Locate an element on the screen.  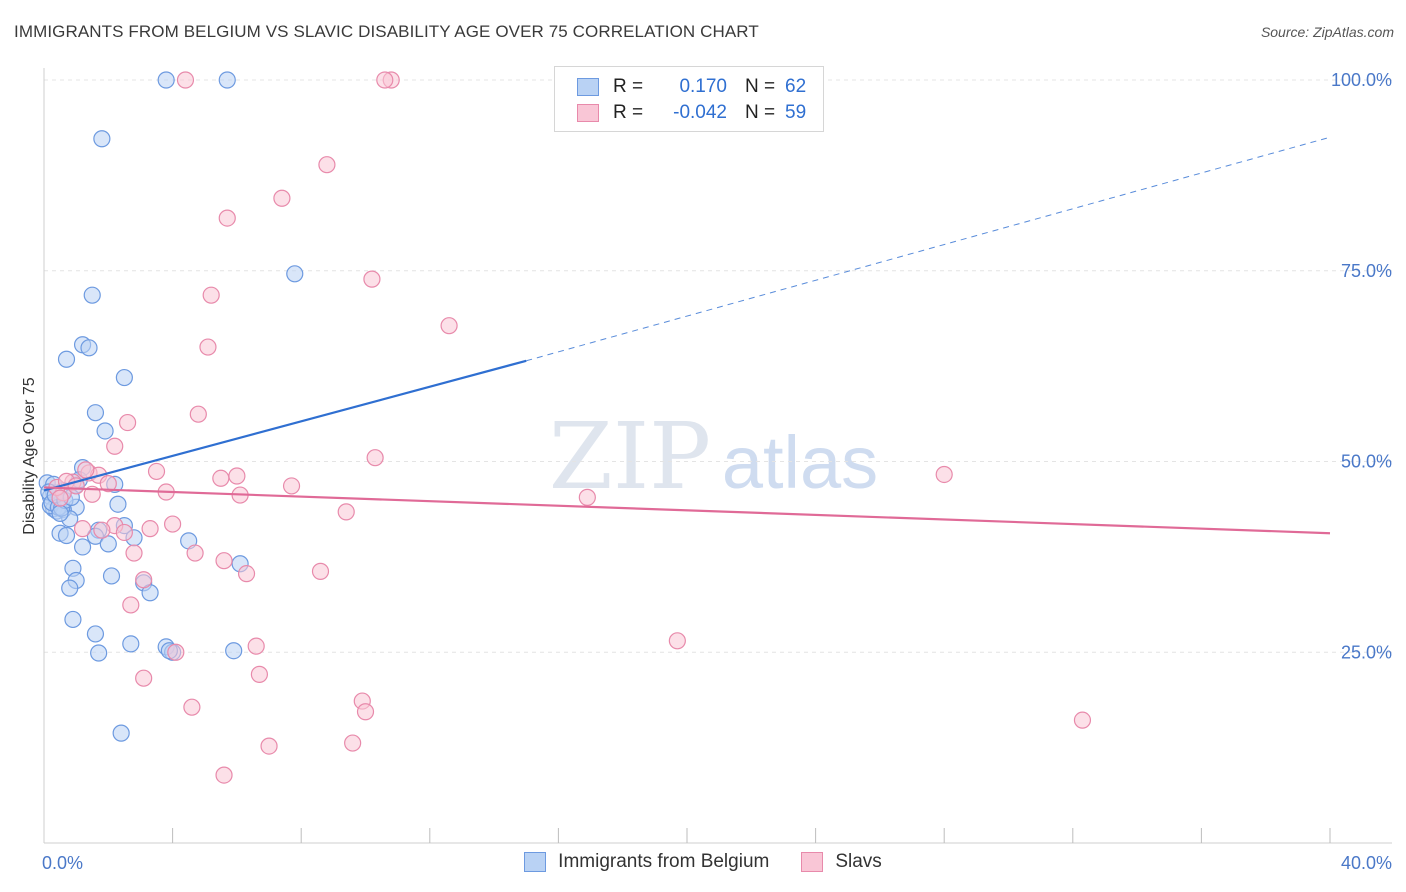
watermark: ZIP atlas is located at coordinates (713, 456).